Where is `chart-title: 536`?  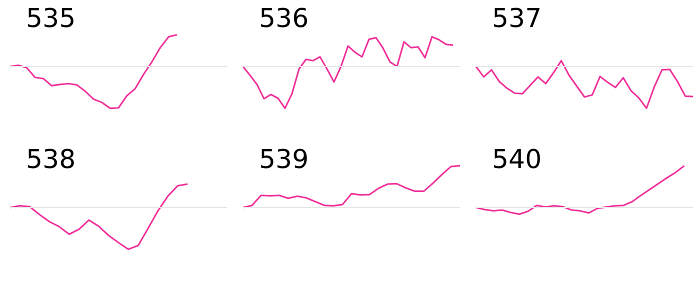 chart-title: 536 is located at coordinates (284, 19).